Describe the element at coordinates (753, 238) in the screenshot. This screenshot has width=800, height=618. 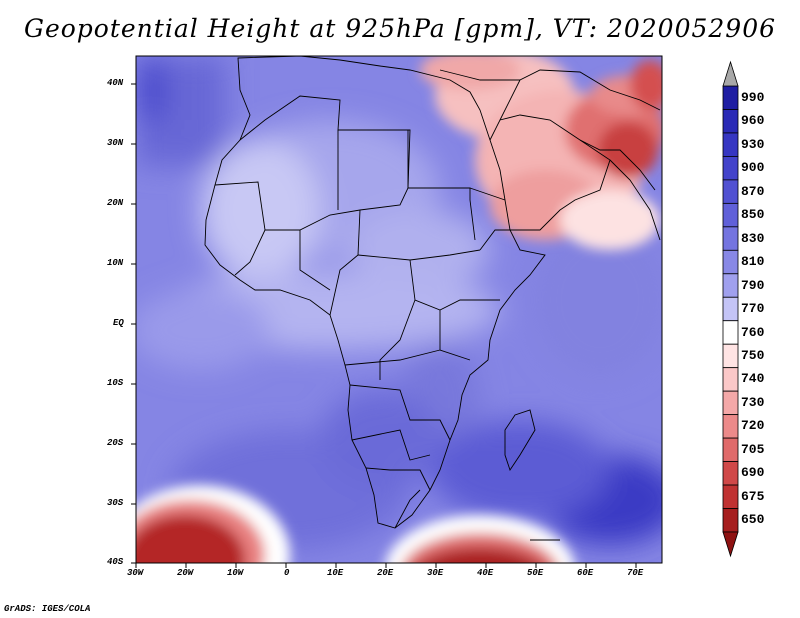
I see `colorbar-label: 830` at that location.